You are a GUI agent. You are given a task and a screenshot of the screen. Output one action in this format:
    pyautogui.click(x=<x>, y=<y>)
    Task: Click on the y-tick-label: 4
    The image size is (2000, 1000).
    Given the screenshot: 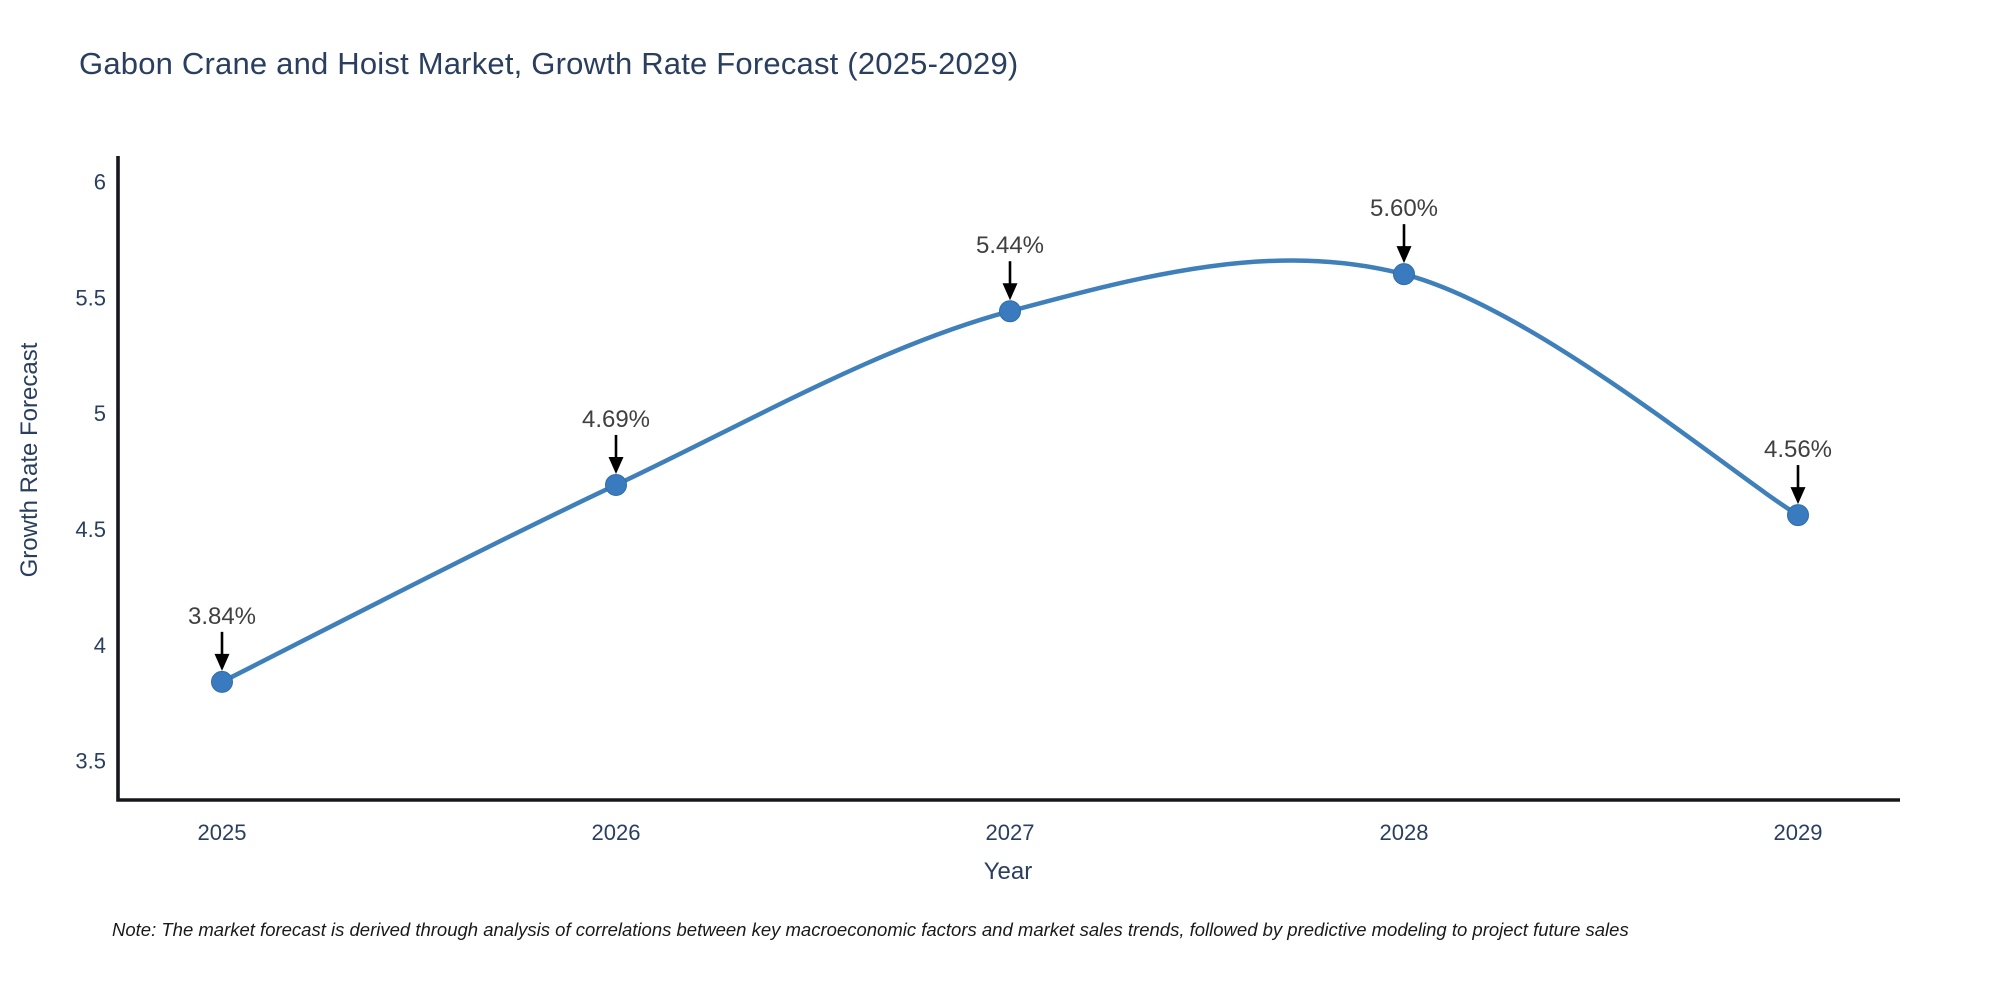 What is the action you would take?
    pyautogui.click(x=100, y=645)
    